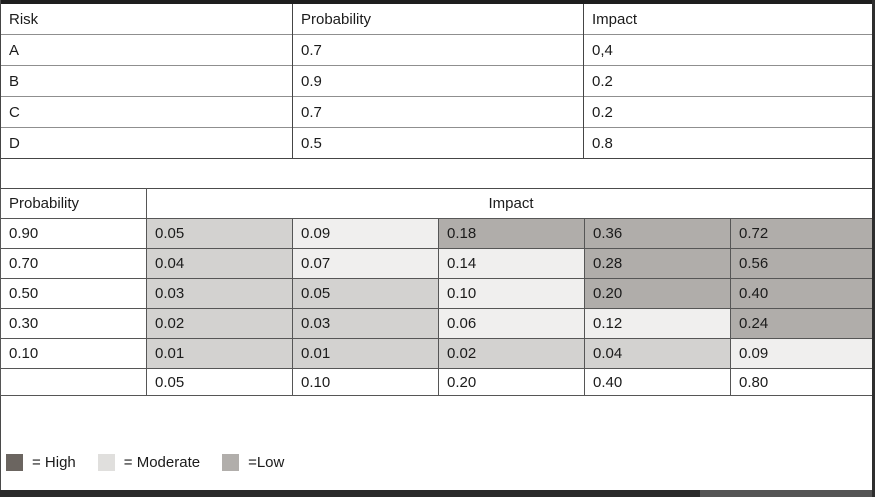  I want to click on matrix-row: 0.90 0.05 0.09 0.18 0.36 0.72, so click(437, 233).